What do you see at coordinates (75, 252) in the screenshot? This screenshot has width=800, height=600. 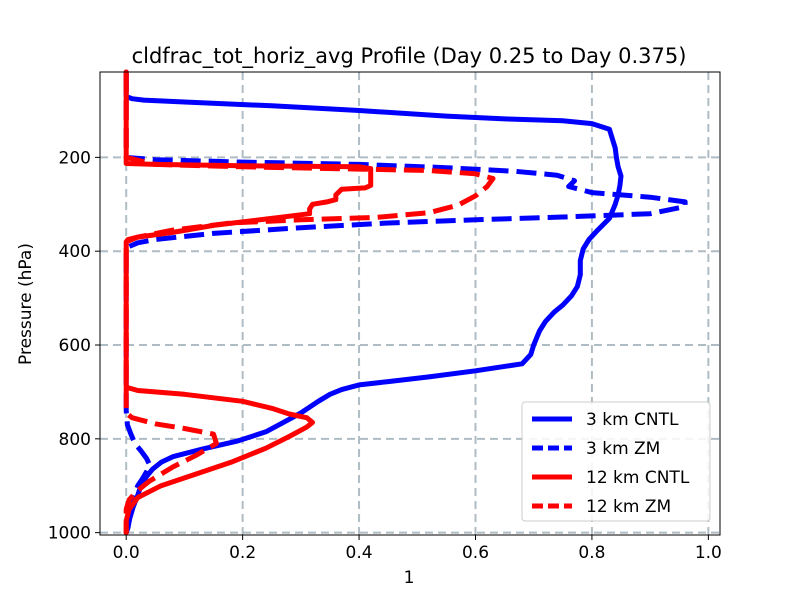 I see `y-tick-label: 400` at bounding box center [75, 252].